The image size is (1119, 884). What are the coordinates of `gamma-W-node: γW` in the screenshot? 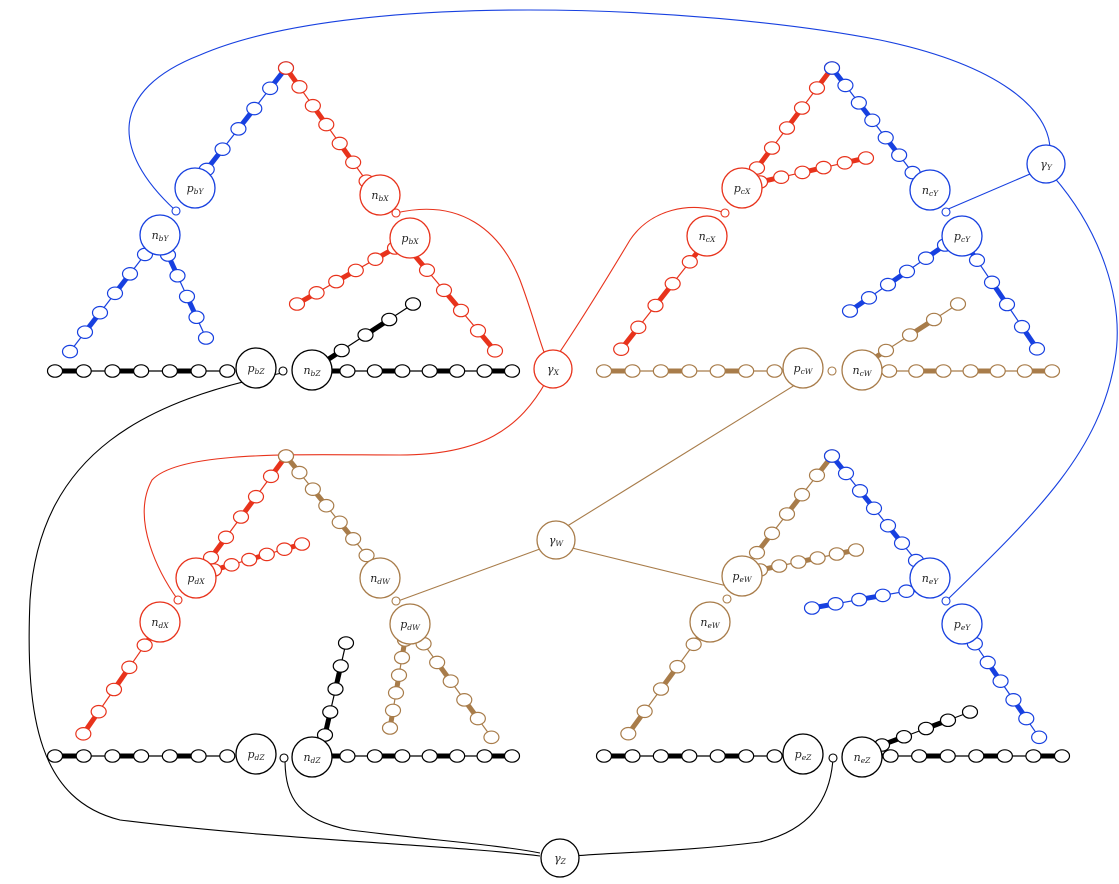 It's located at (556, 540).